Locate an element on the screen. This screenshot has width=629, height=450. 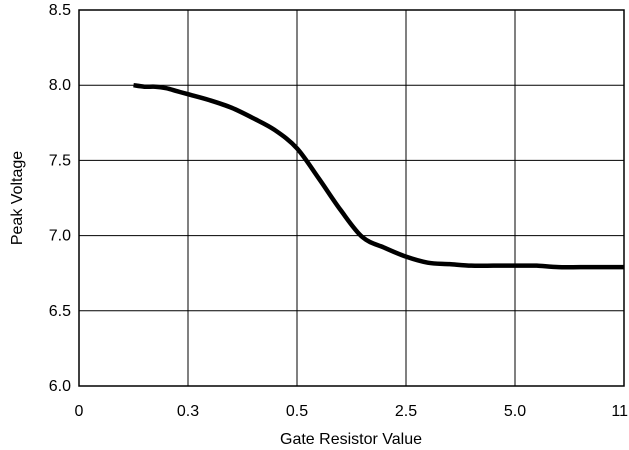
y-tick-labels: 6.0 6.5 7.0 7.5 8.0 8.5 is located at coordinates (60, 198).